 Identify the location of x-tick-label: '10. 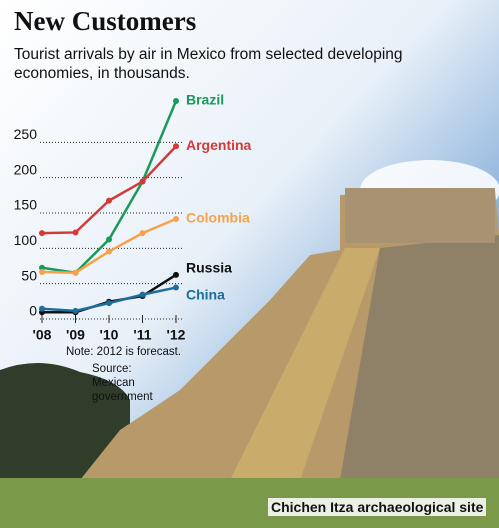
(109, 335).